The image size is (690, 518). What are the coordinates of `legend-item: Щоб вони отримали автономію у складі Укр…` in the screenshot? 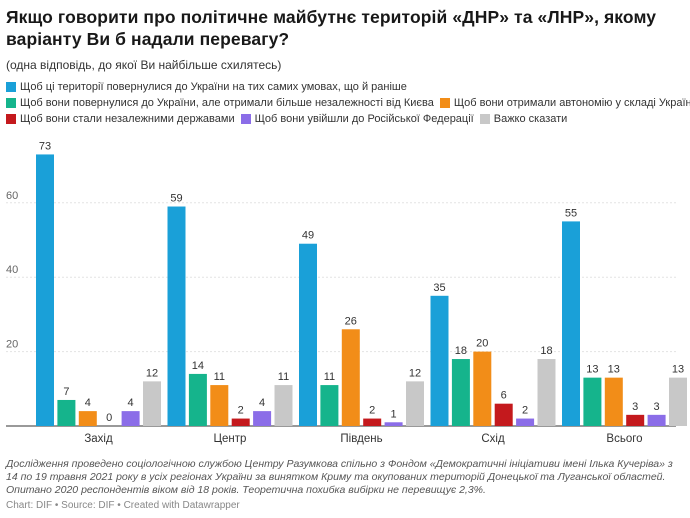 It's located at (564, 103).